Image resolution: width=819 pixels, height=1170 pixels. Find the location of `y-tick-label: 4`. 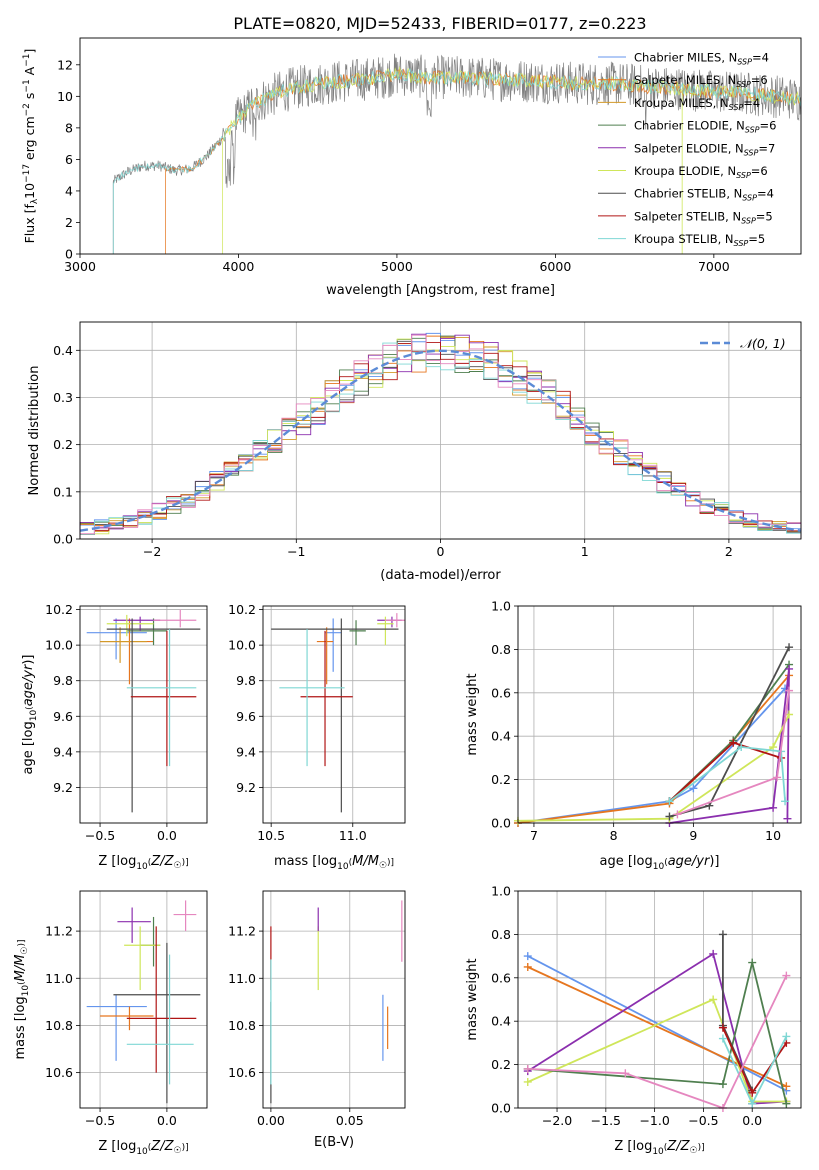

y-tick-label: 4 is located at coordinates (69, 190).